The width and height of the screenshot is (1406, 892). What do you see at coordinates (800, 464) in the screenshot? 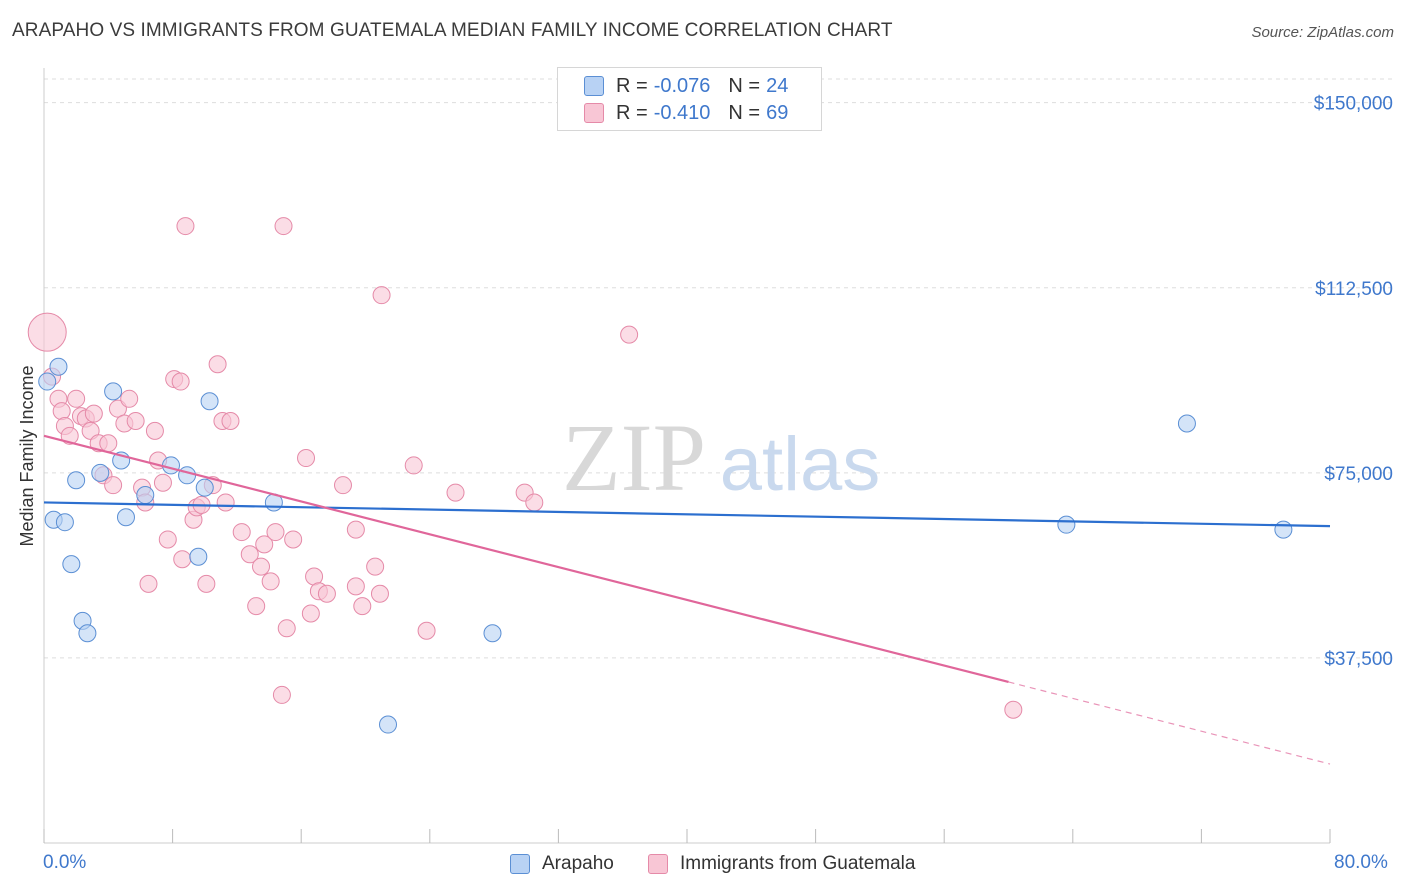
I see `watermark-atlas: atlas` at bounding box center [800, 464].